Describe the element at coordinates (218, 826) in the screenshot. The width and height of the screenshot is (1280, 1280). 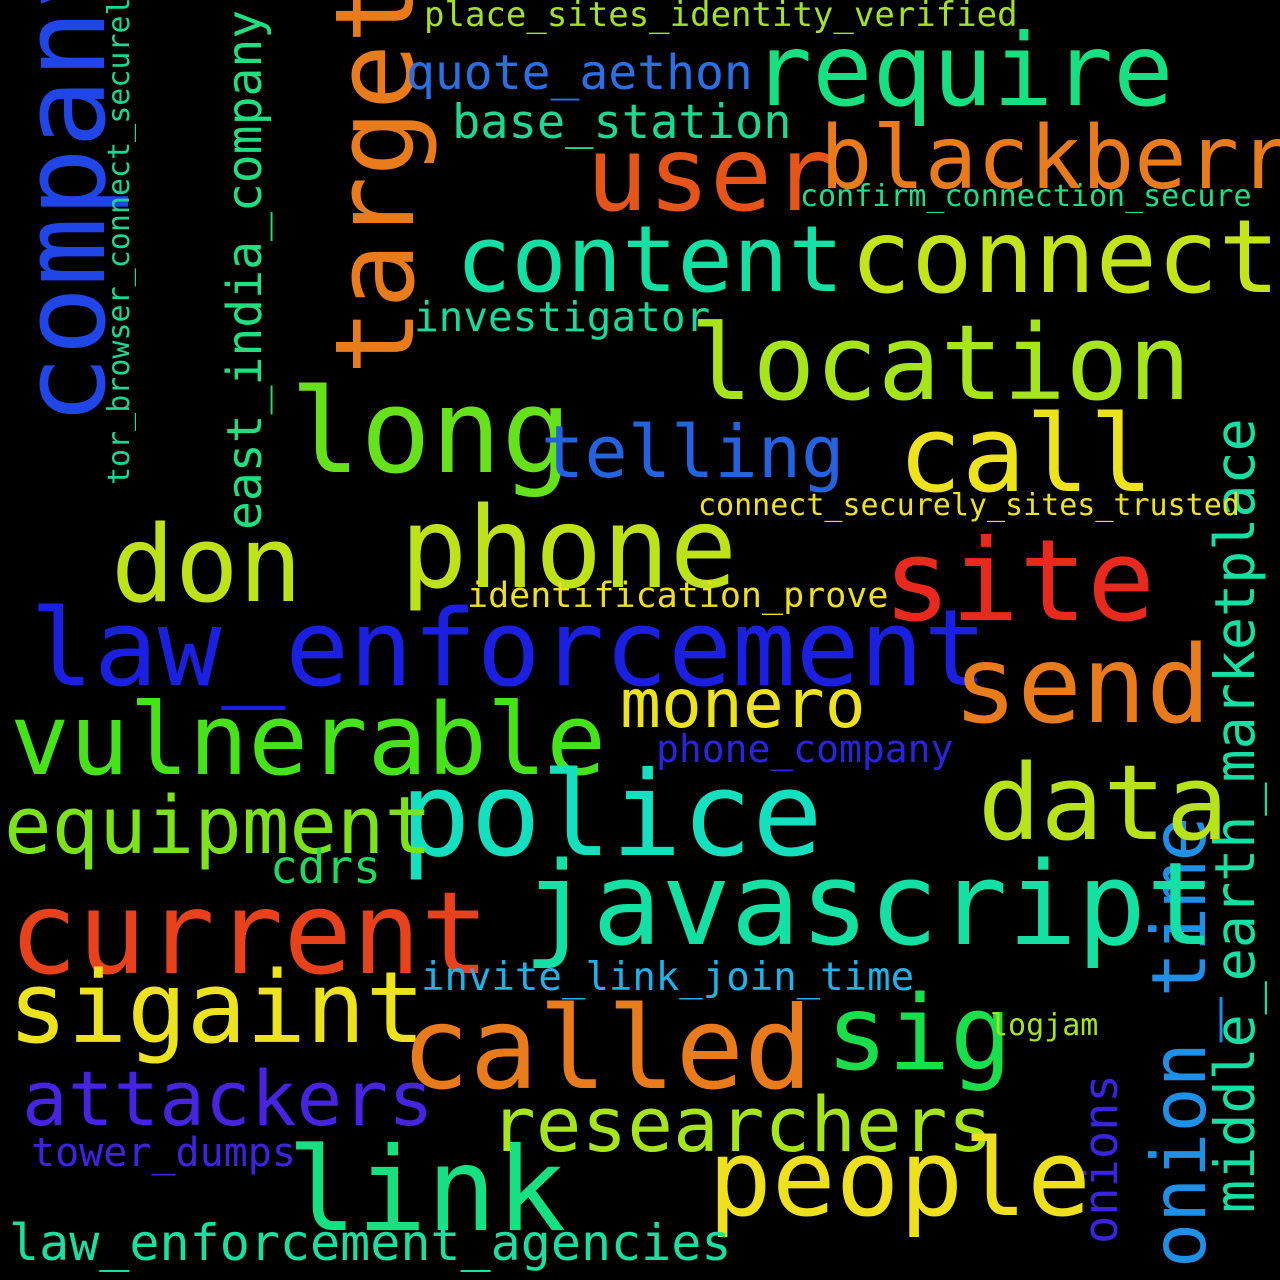
I see `word-equipment: equipment` at that location.